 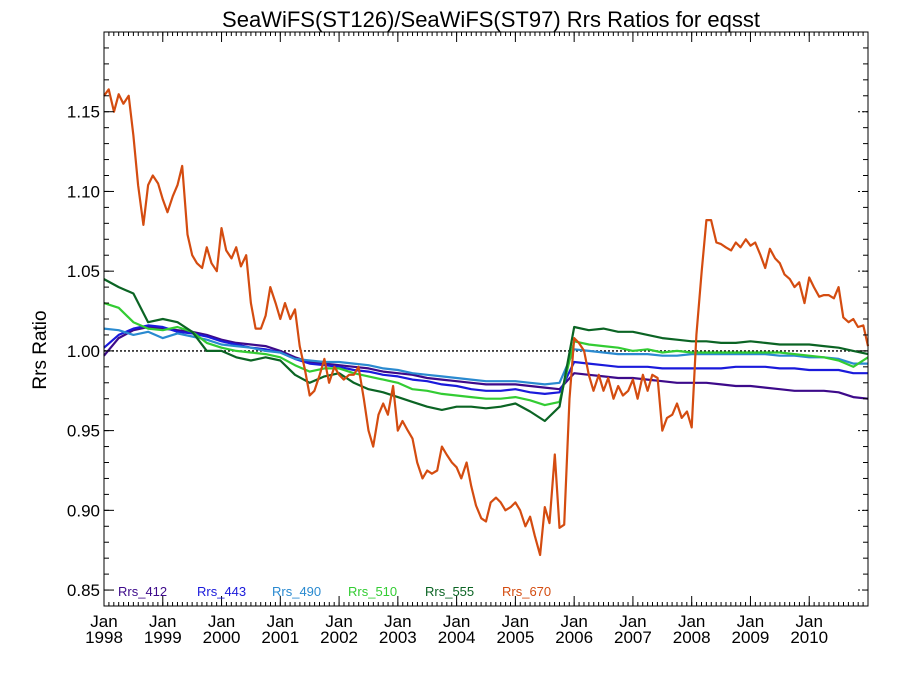 I want to click on y-tick-label: 0.90, so click(x=83, y=510).